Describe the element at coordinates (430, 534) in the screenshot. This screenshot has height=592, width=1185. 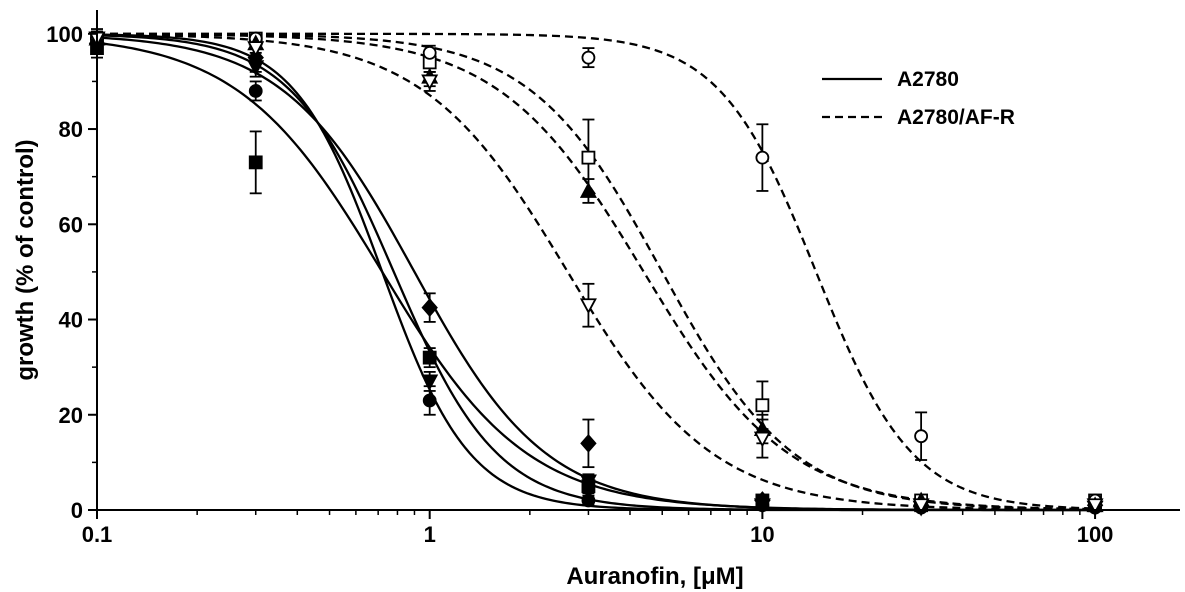
I see `x-tick-label: 1` at that location.